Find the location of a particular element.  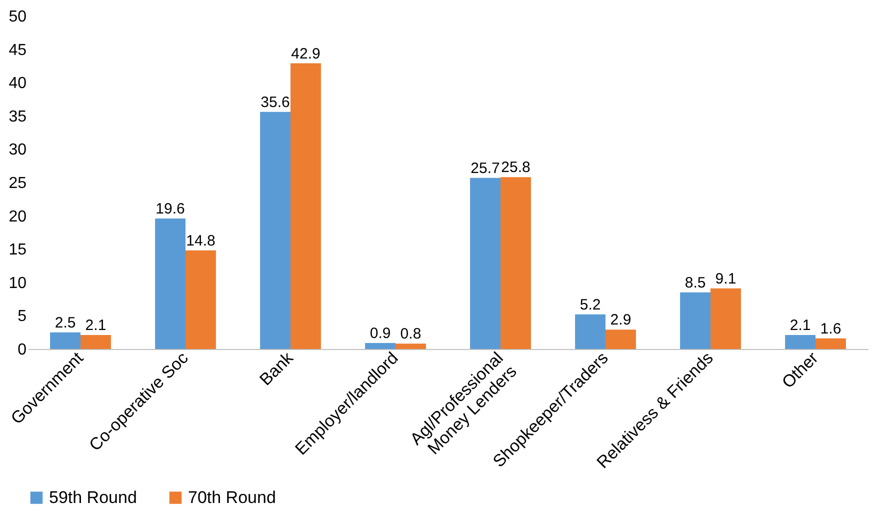

data-label: 35.6 is located at coordinates (275, 102).